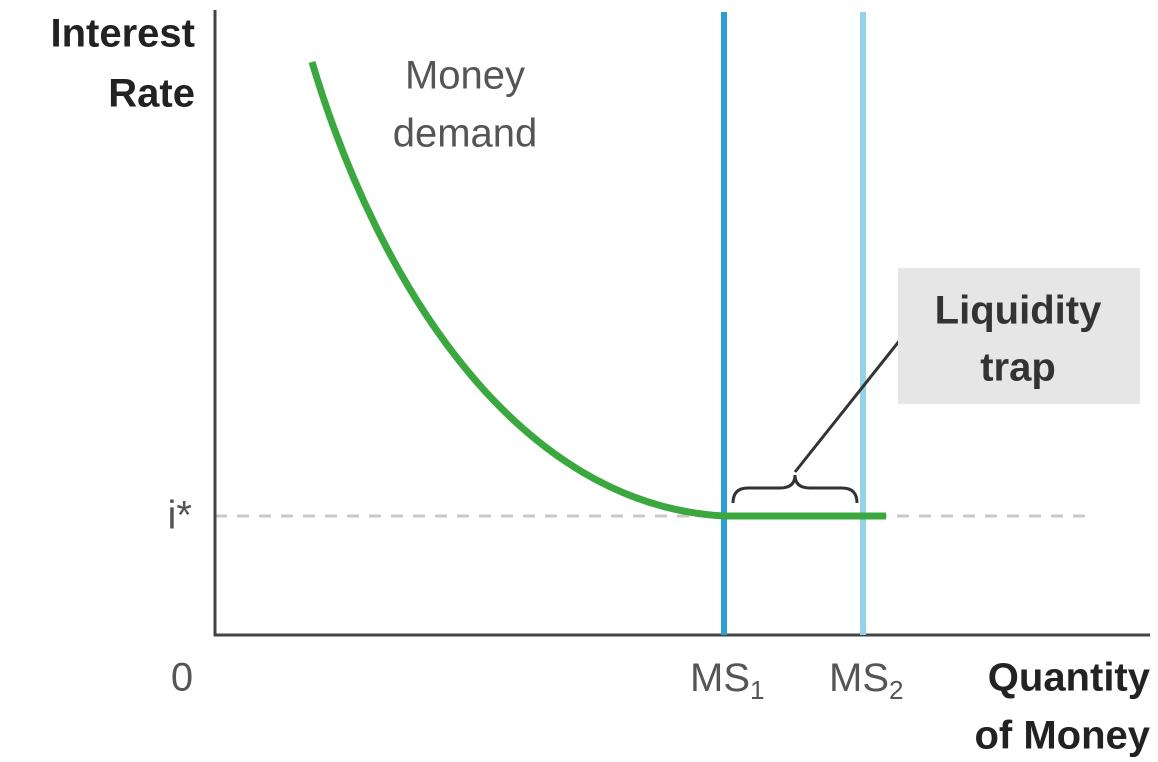 The width and height of the screenshot is (1158, 762). I want to click on supply-label-subscript: 2, so click(896, 690).